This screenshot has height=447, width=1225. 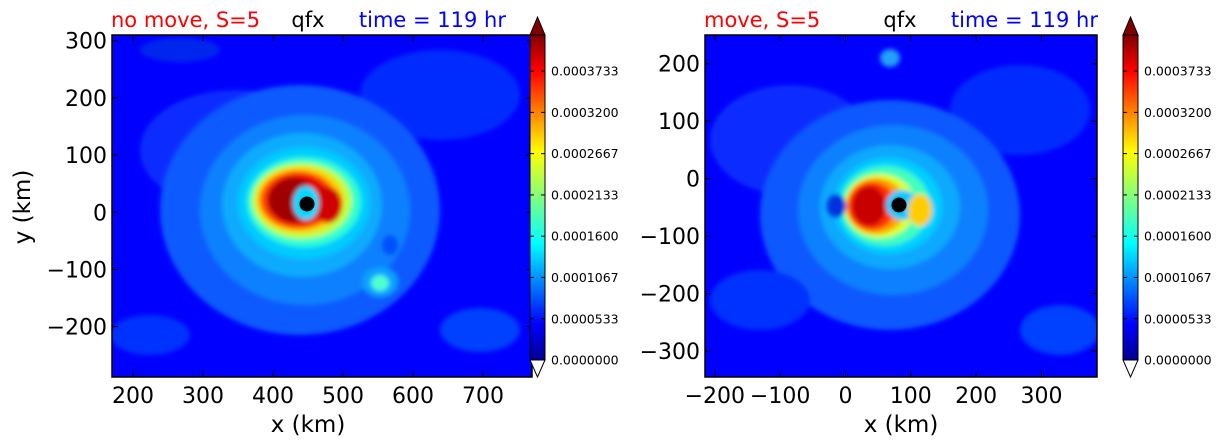 I want to click on right-xtick-label: 300, so click(x=1041, y=396).